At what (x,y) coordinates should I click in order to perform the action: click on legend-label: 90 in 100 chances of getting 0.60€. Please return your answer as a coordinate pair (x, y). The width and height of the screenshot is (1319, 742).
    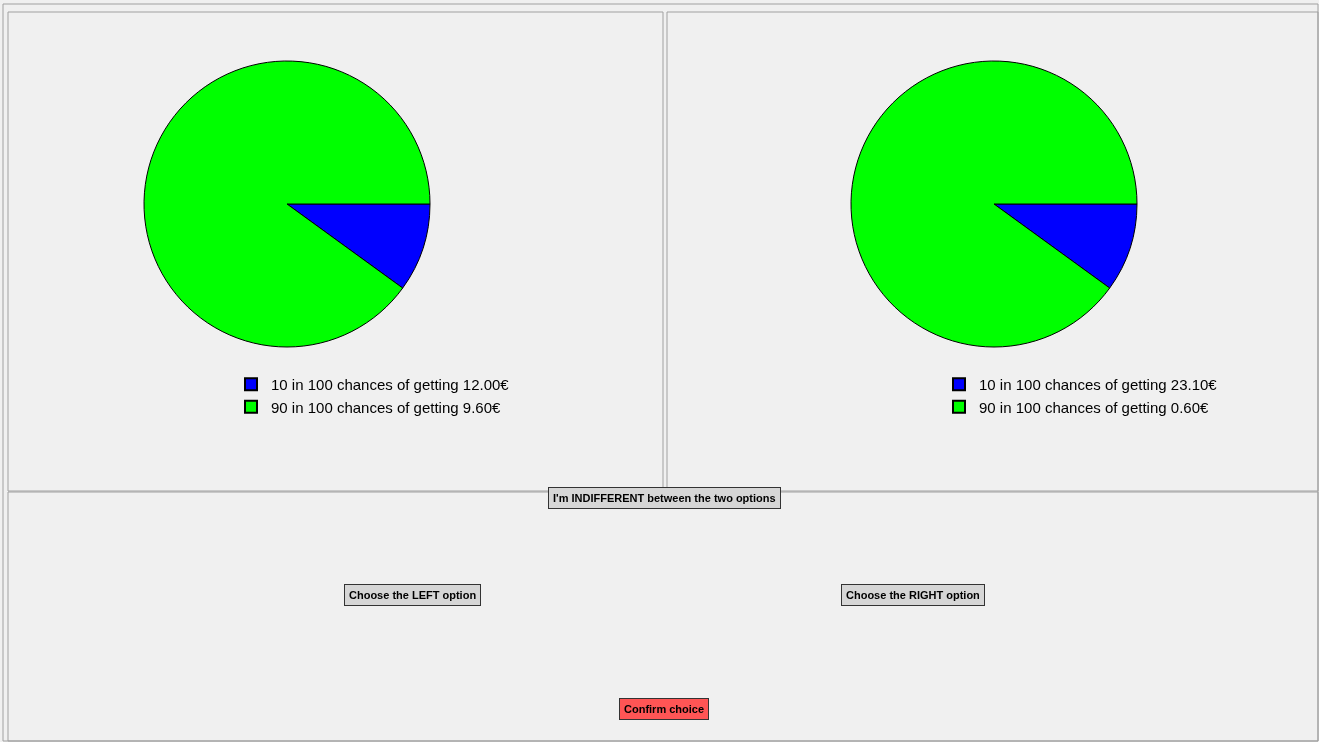
    Looking at the image, I should click on (1094, 407).